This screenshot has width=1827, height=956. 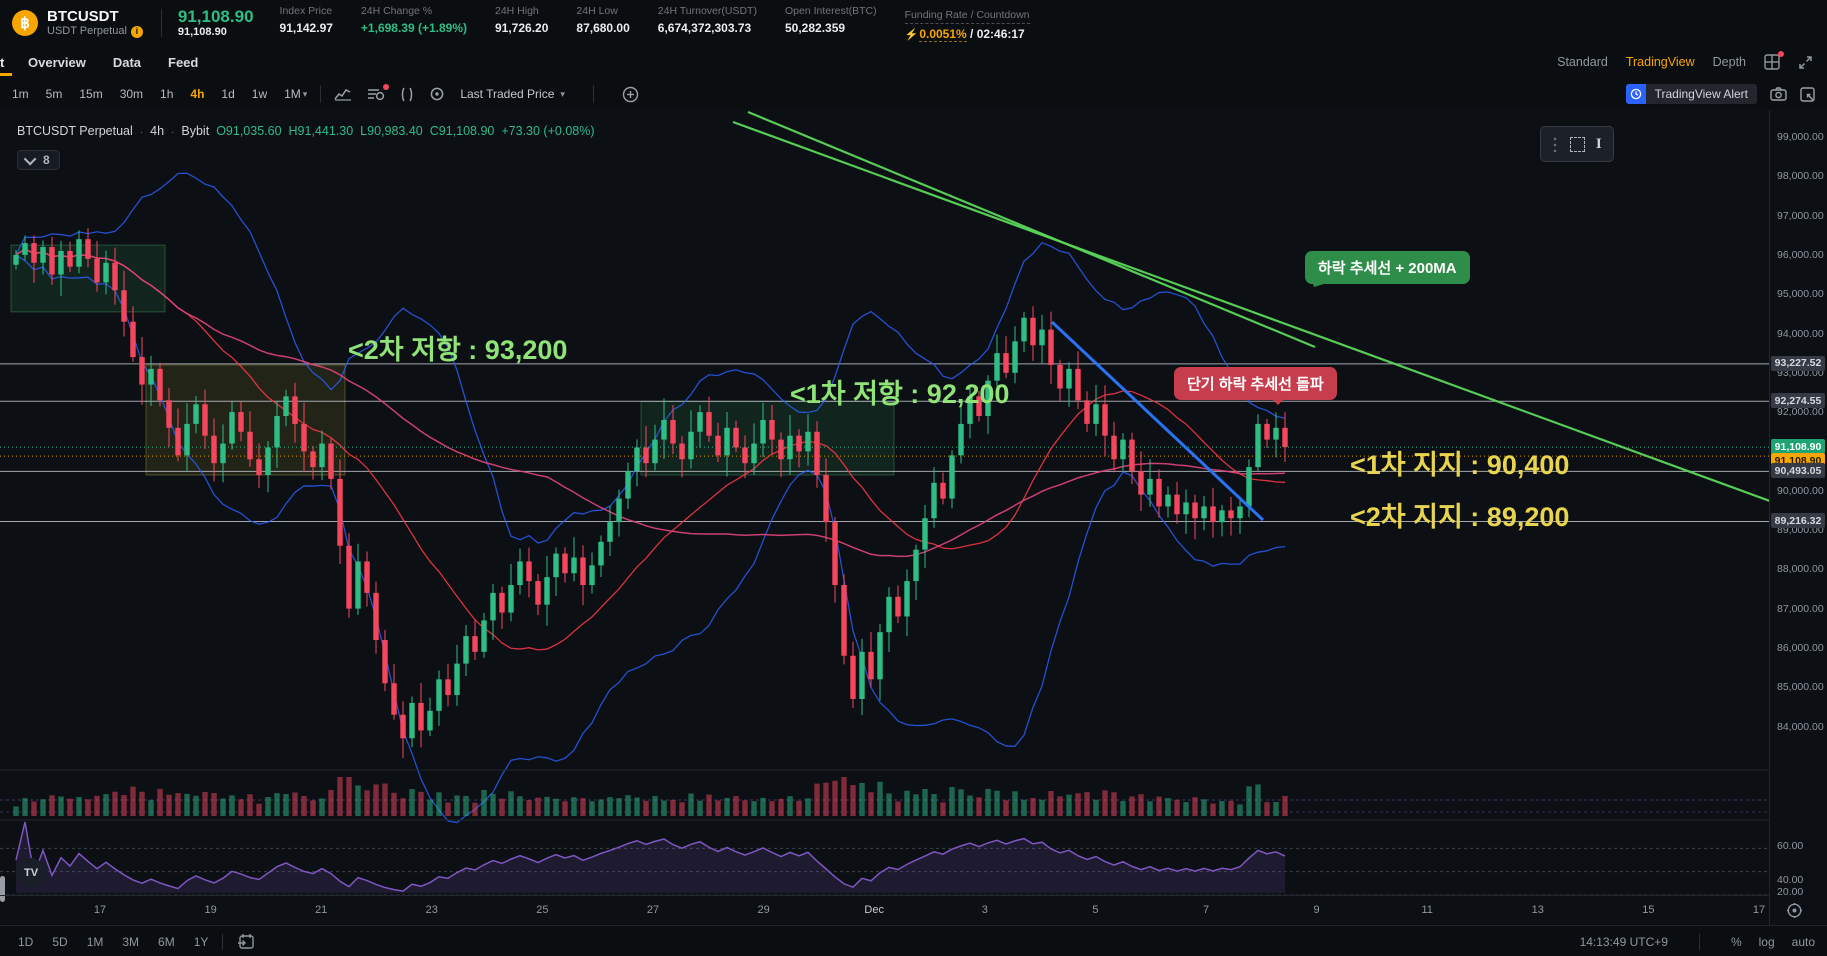 I want to click on interval-15m: 15m, so click(x=91, y=94).